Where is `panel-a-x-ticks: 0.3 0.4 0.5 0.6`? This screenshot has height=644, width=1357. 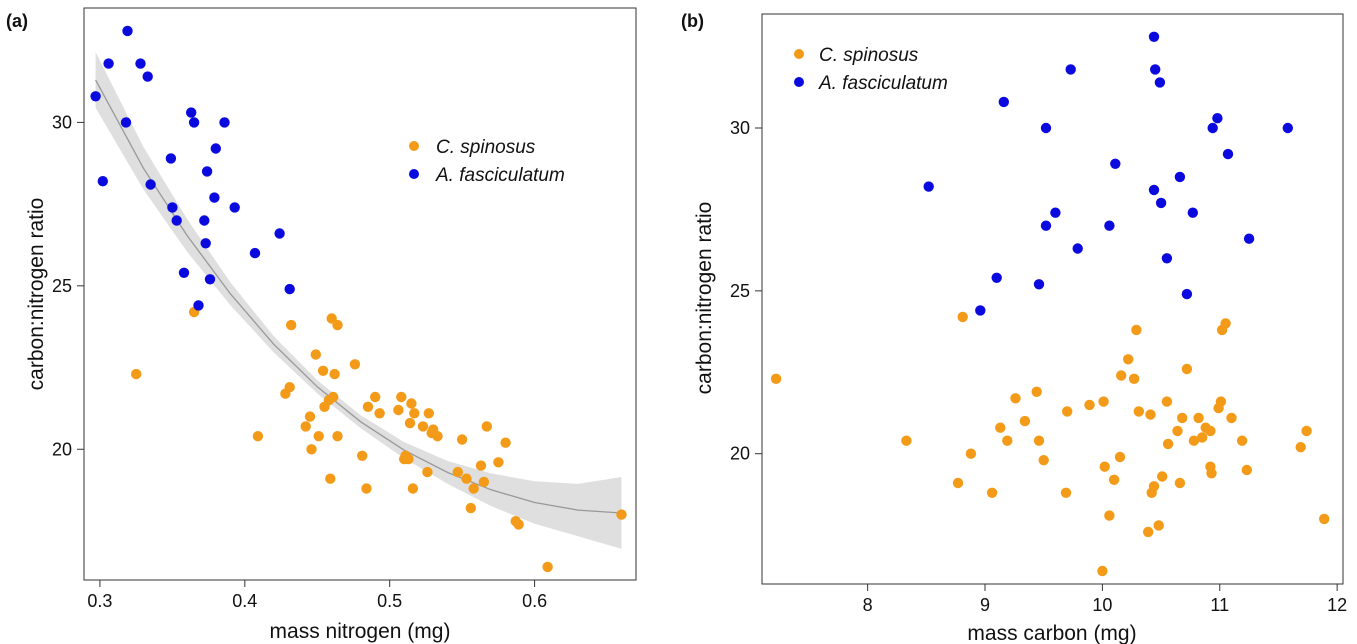 panel-a-x-ticks: 0.3 0.4 0.5 0.6 is located at coordinates (317, 595).